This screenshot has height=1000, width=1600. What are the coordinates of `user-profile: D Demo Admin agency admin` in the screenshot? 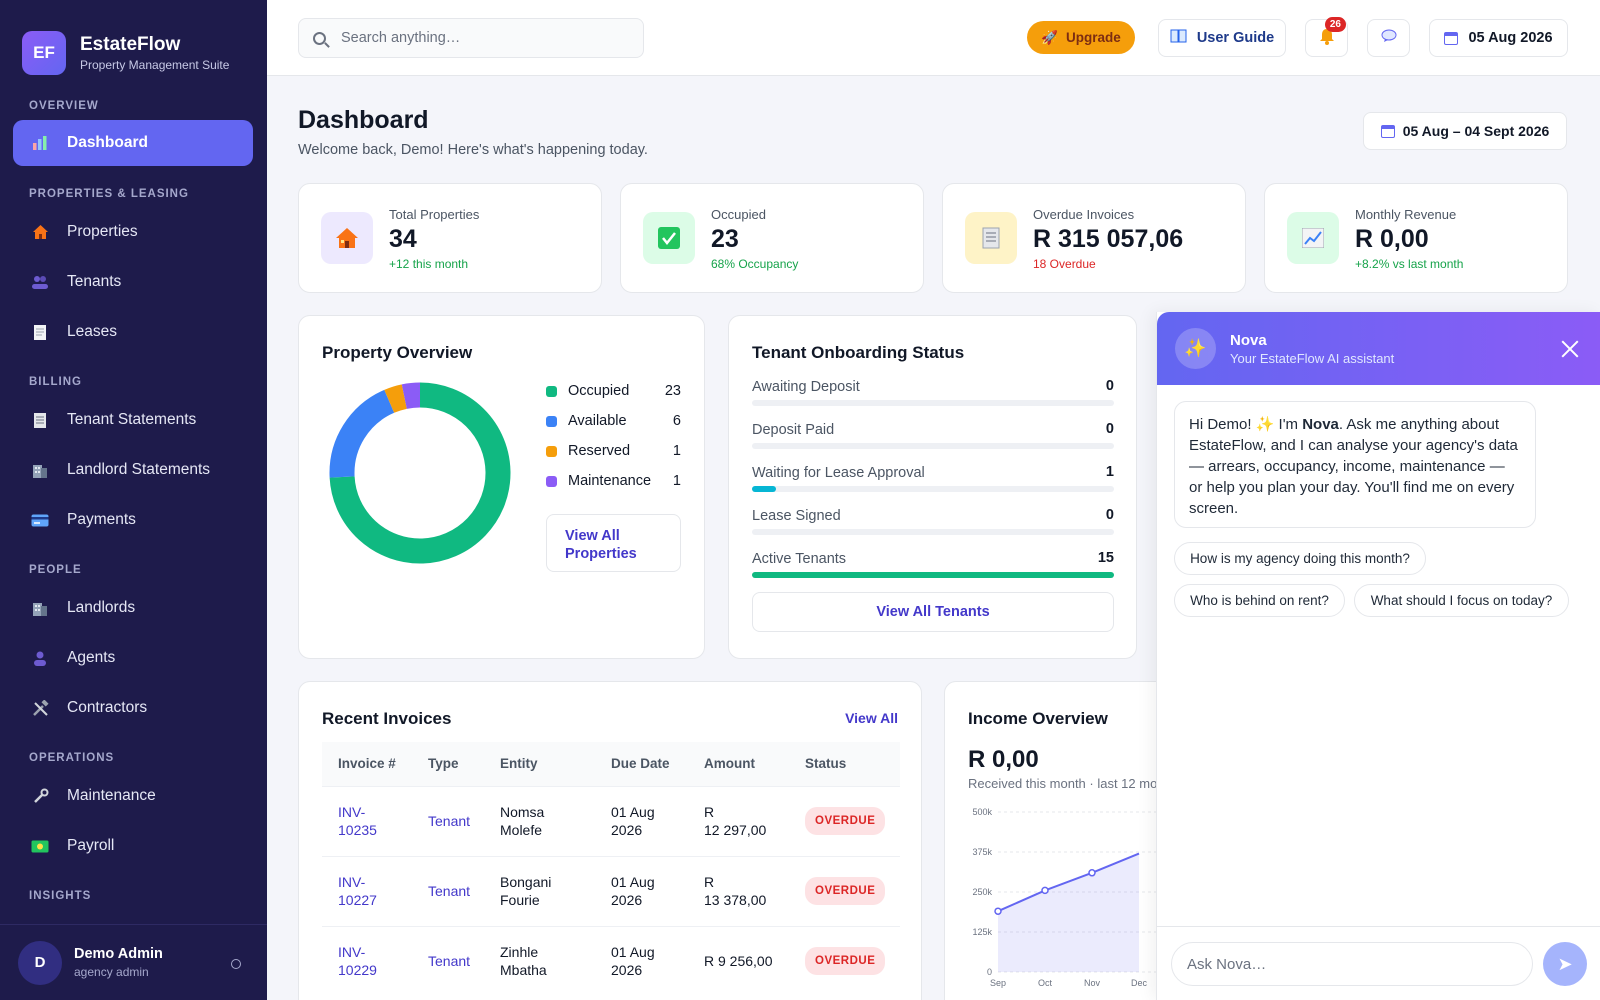 It's located at (133, 962).